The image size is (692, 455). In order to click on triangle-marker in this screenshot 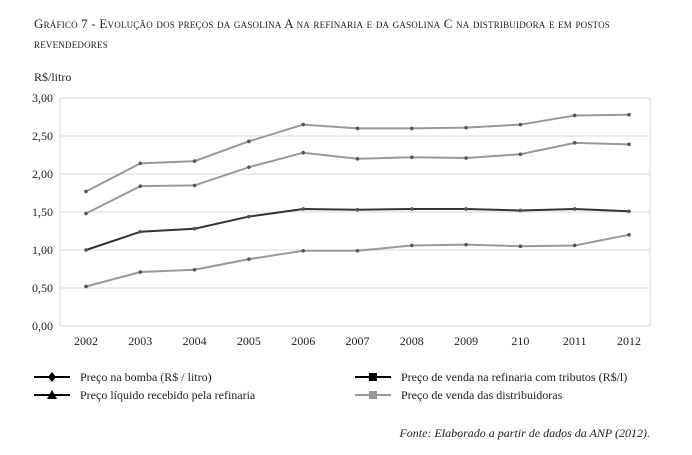, I will do `click(52, 394)`.